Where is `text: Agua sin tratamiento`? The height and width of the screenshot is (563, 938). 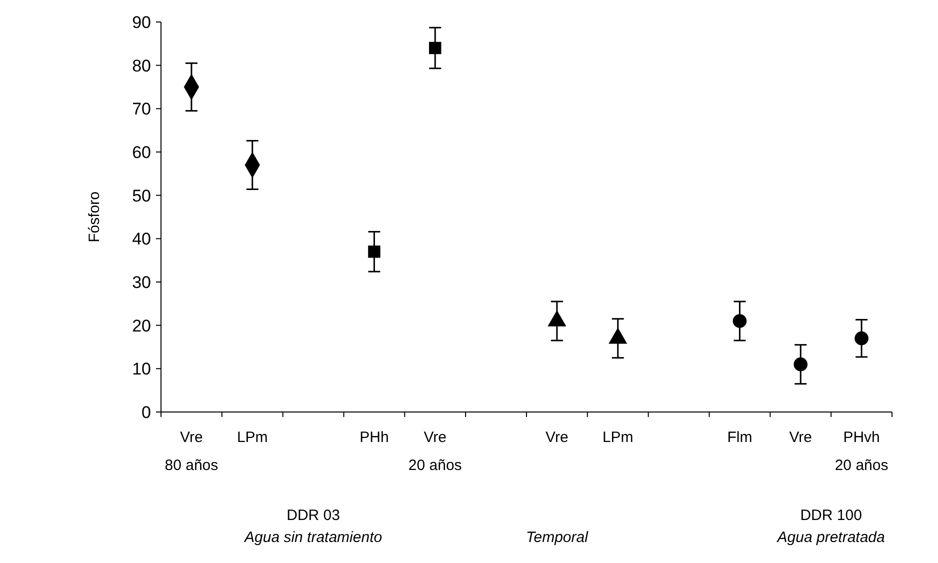
text: Agua sin tratamiento is located at coordinates (313, 537).